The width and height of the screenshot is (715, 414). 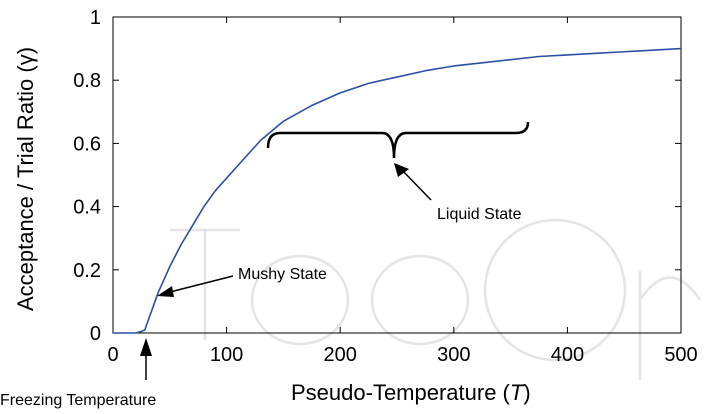 I want to click on mushy-state-arrow, so click(x=201, y=284).